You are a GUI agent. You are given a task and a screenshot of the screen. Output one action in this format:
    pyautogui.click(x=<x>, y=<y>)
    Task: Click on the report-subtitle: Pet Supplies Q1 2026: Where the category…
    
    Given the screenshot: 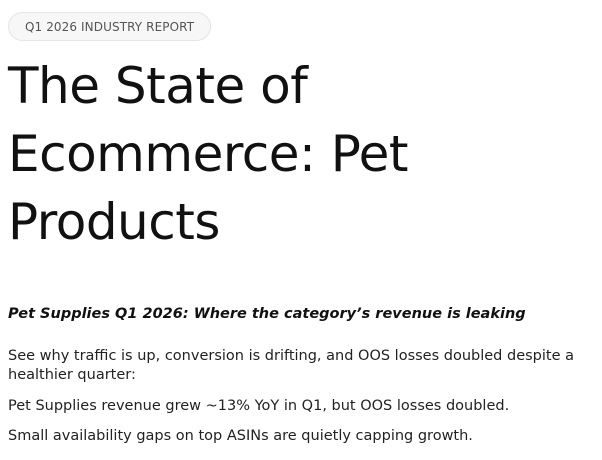 What is the action you would take?
    pyautogui.click(x=267, y=314)
    